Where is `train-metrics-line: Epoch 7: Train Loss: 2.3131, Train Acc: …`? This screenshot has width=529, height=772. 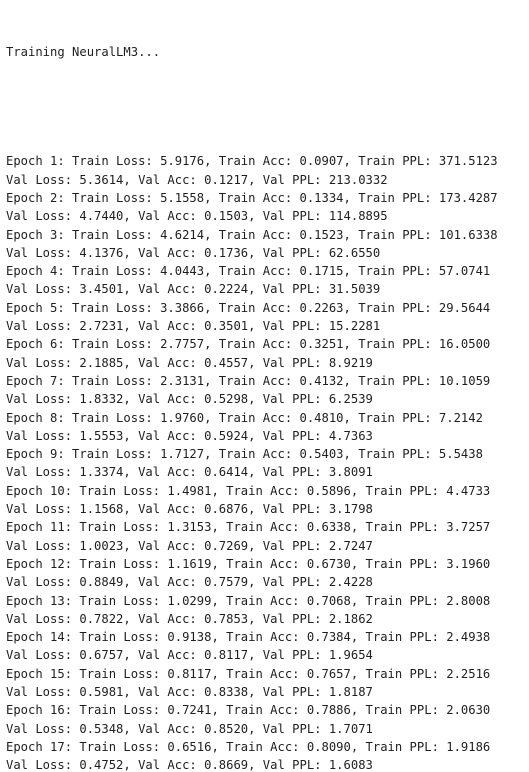
train-metrics-line: Epoch 7: Train Loss: 2.3131, Train Acc: … is located at coordinates (248, 380).